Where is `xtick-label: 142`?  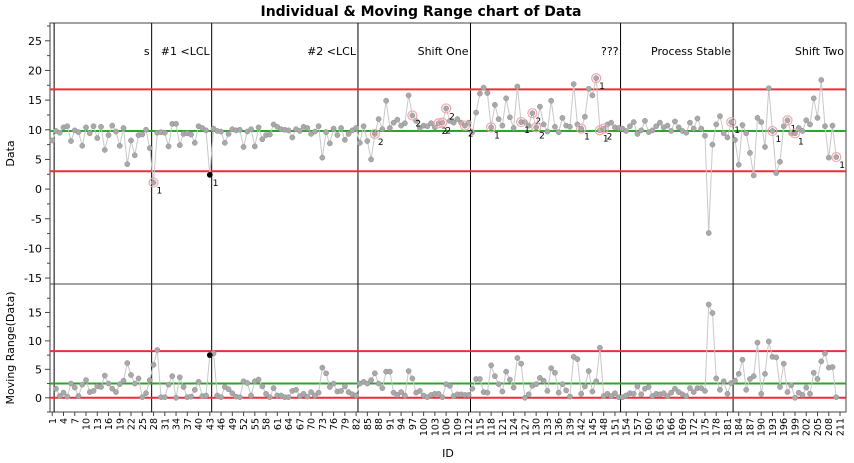 xtick-label: 142 is located at coordinates (582, 427).